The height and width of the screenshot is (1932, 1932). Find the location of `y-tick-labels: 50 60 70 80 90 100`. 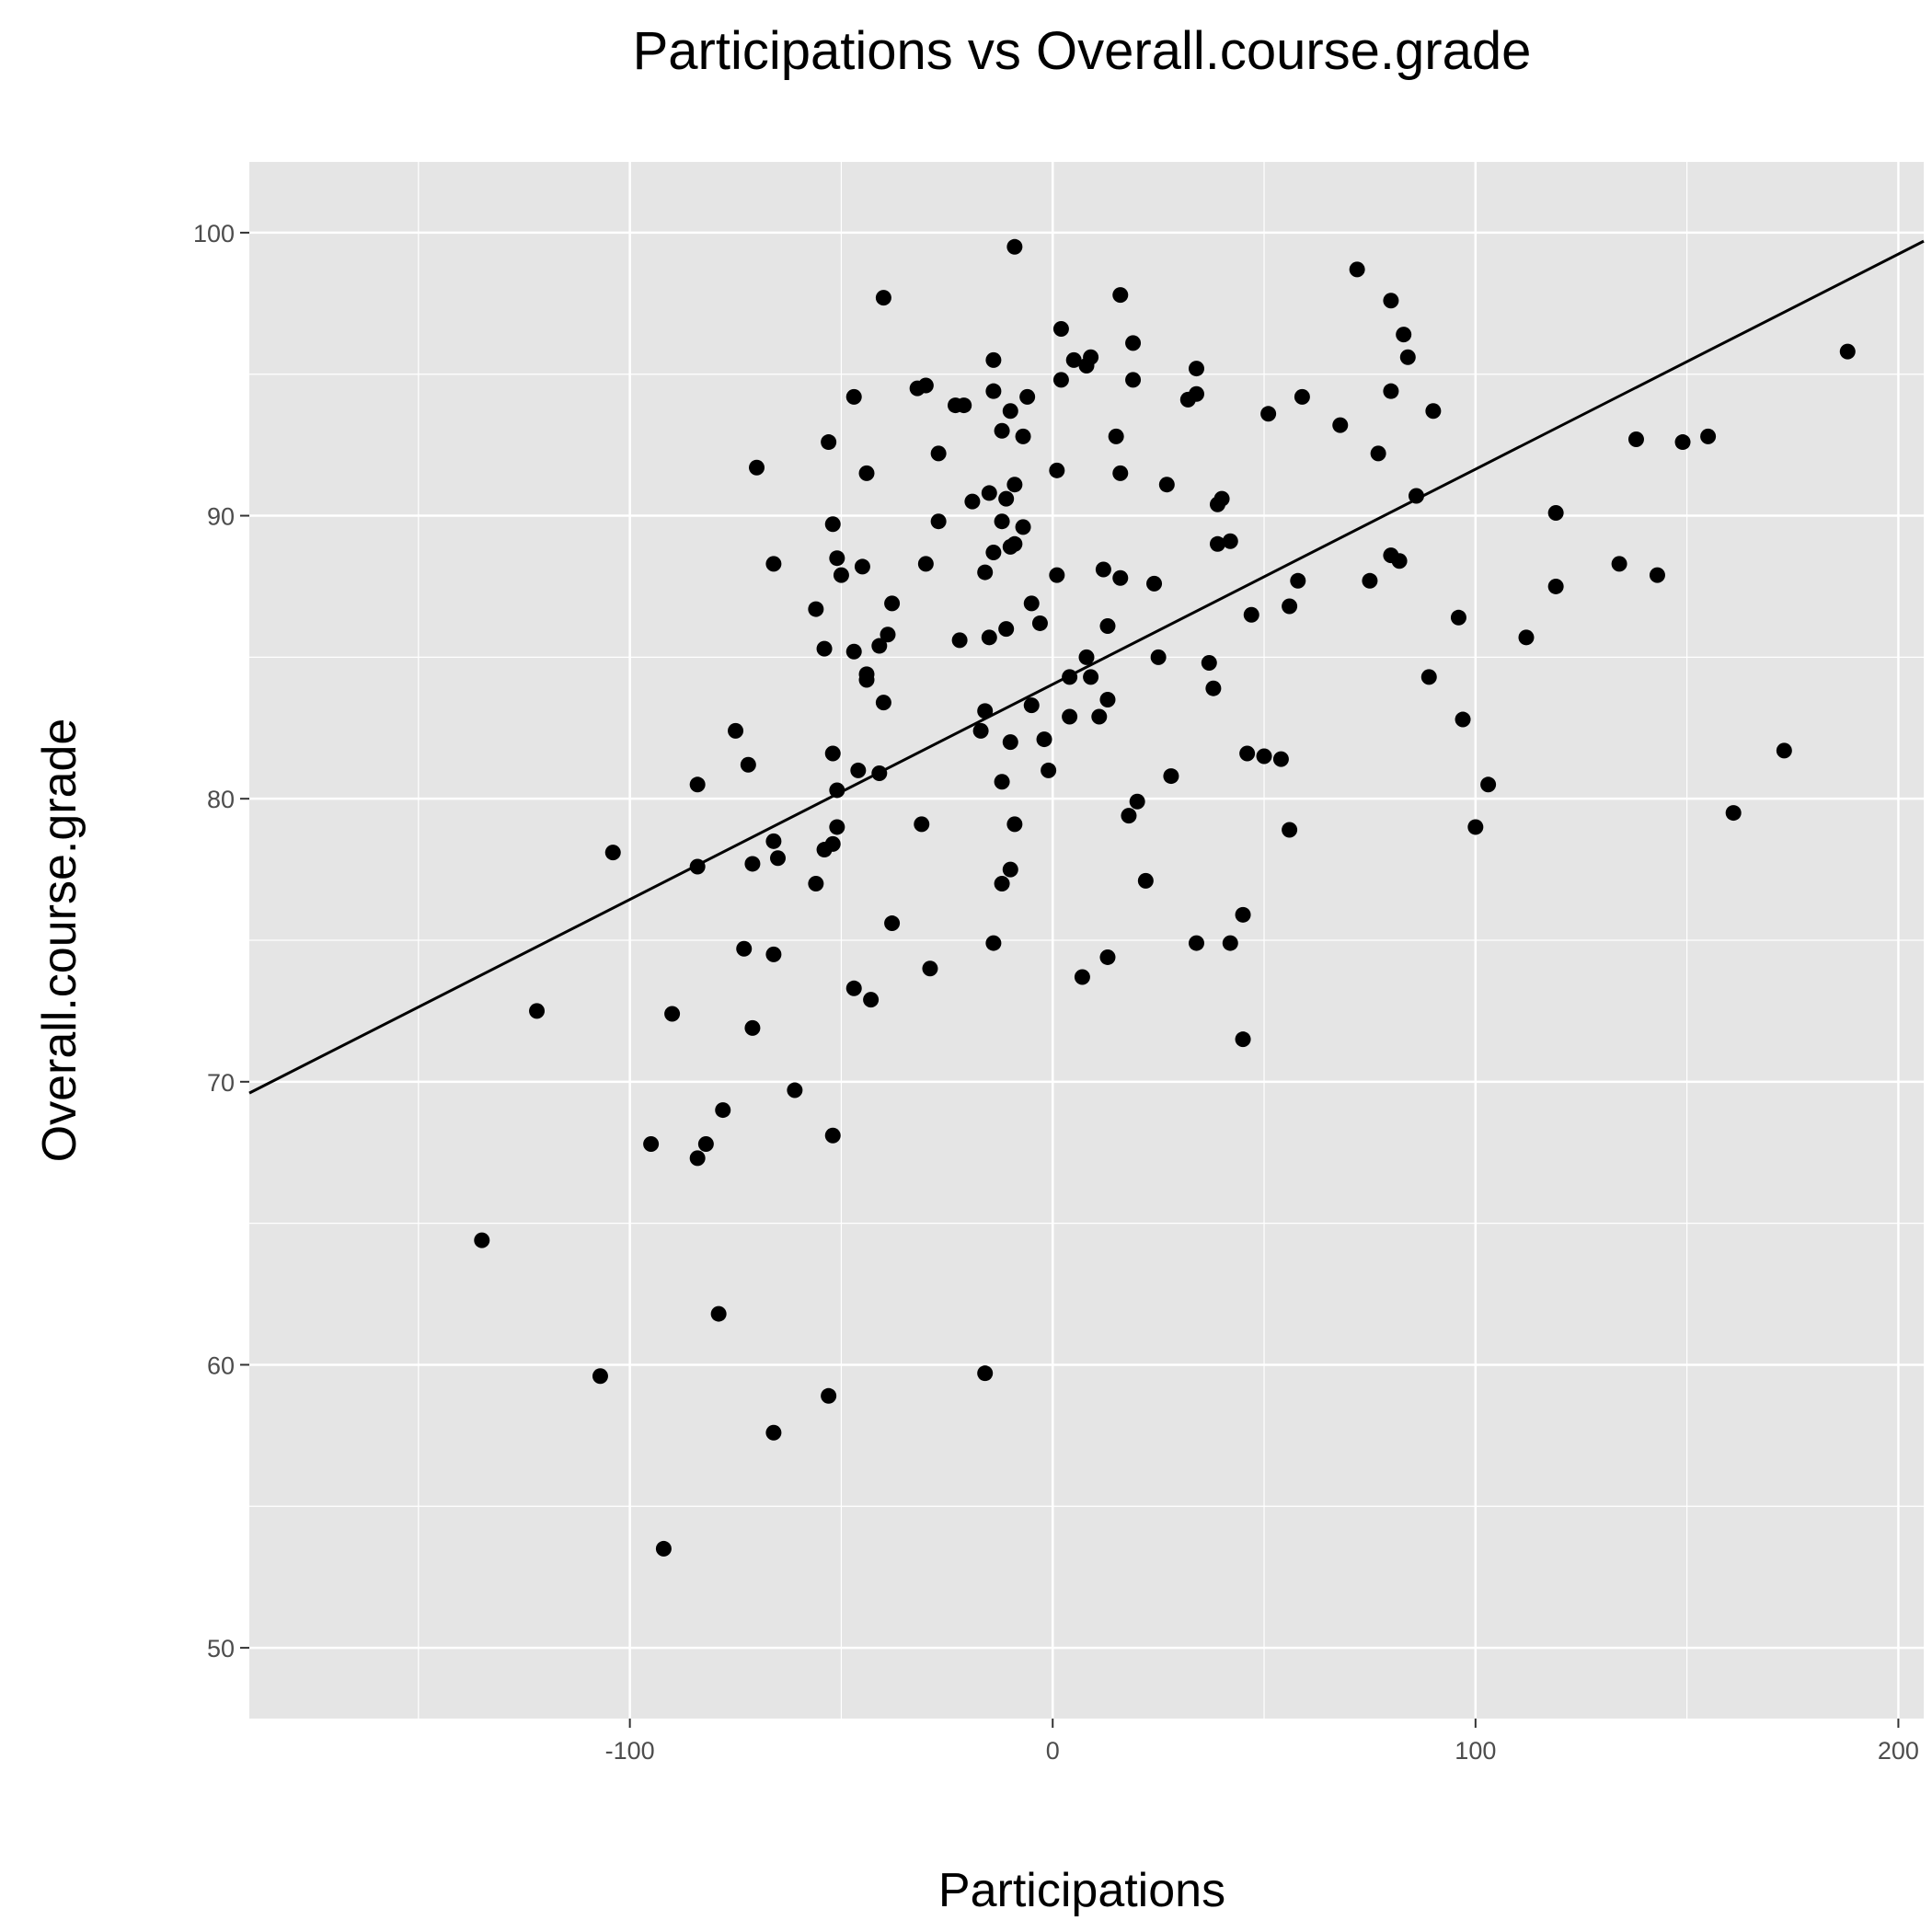

y-tick-labels: 50 60 70 80 90 100 is located at coordinates (214, 941).